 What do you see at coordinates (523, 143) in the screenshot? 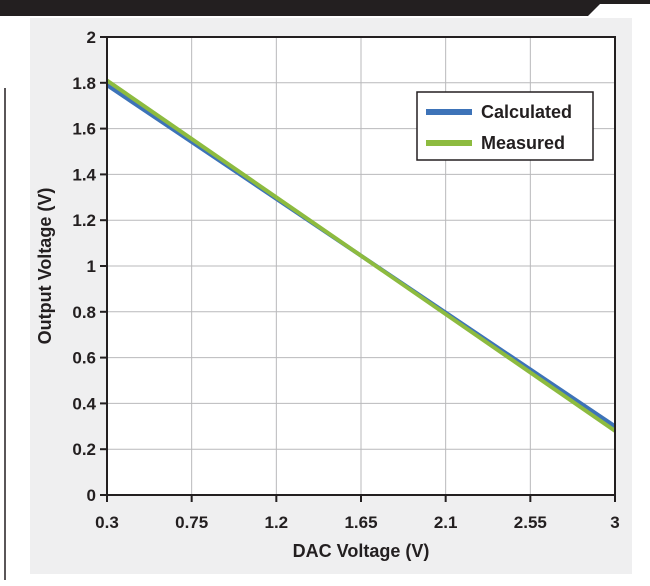
I see `legend-label-measured: Measured` at bounding box center [523, 143].